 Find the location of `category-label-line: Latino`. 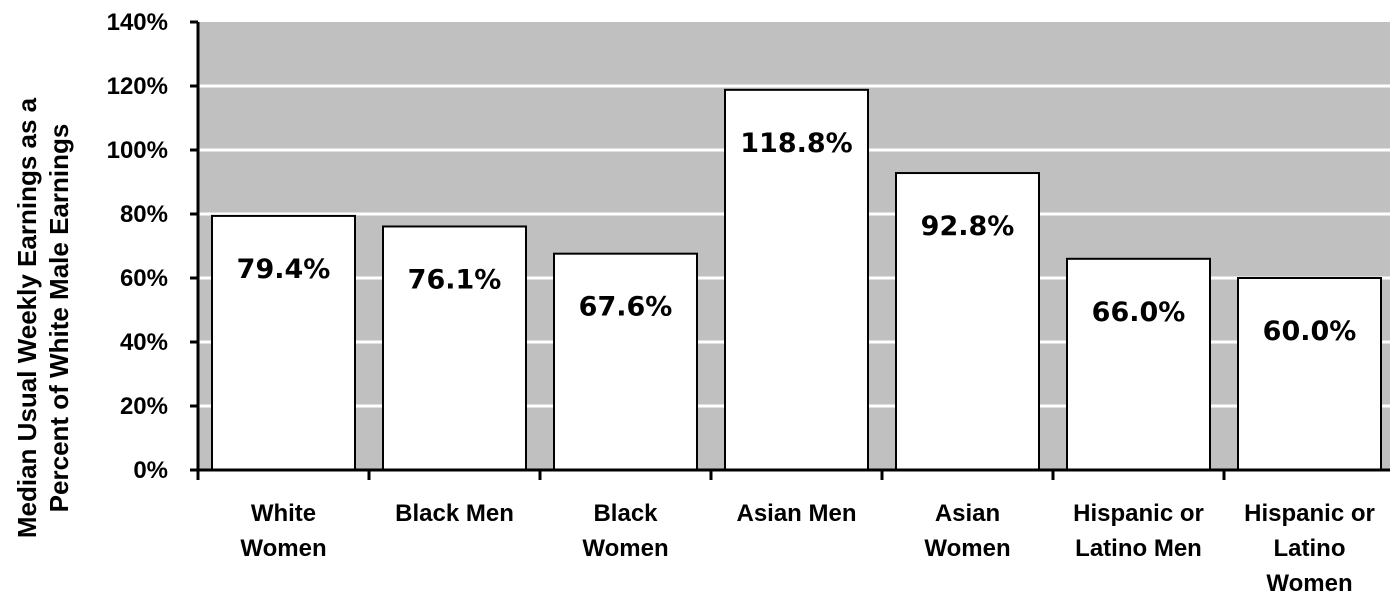

category-label-line: Latino is located at coordinates (1310, 548).